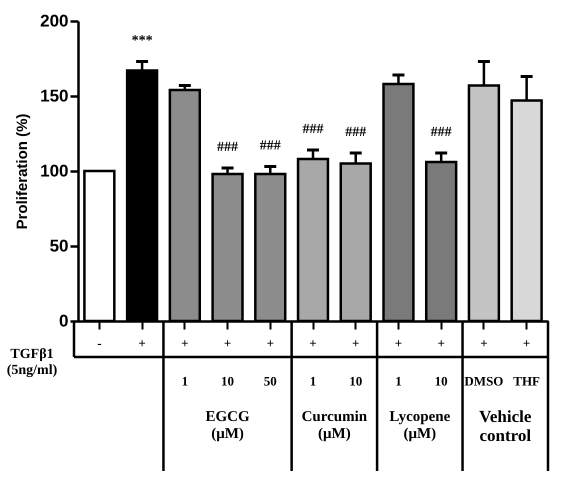 Image resolution: width=573 pixels, height=477 pixels. What do you see at coordinates (505, 426) in the screenshot?
I see `text: Vehicle control` at bounding box center [505, 426].